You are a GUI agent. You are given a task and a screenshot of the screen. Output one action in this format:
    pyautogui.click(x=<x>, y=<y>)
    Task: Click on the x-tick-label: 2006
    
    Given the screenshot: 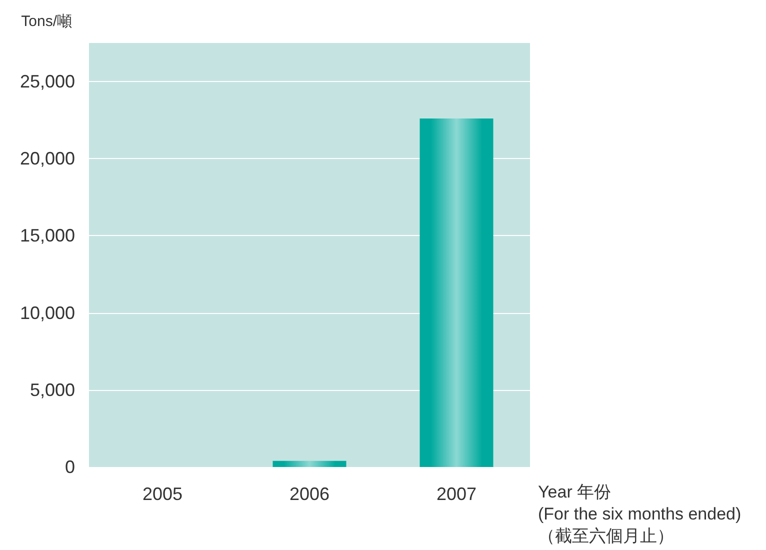 What is the action you would take?
    pyautogui.click(x=309, y=494)
    